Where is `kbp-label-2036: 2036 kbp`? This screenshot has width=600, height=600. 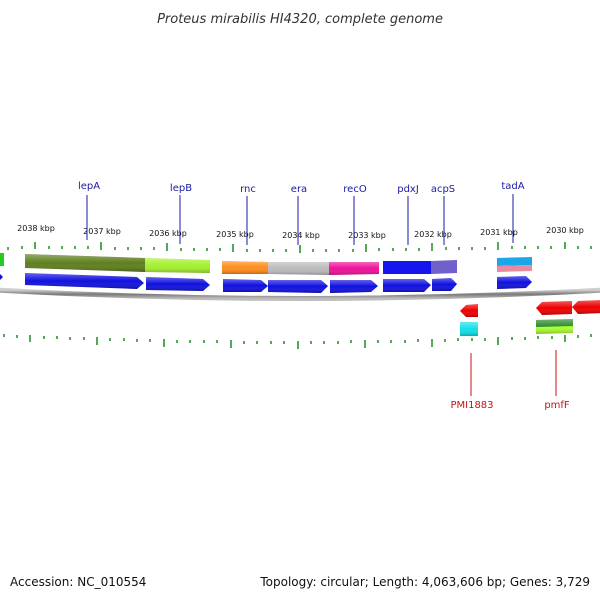
kbp-label-2036: 2036 kbp is located at coordinates (168, 233).